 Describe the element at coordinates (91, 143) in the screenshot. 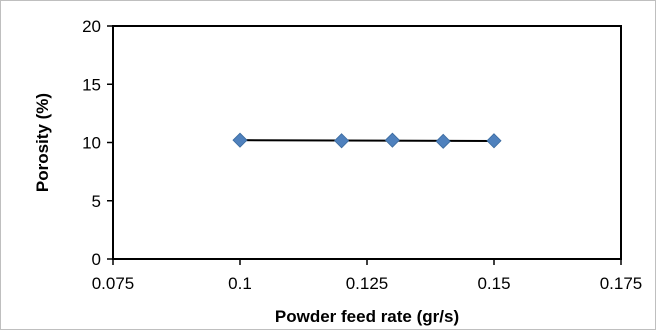

I see `y-tick-label: 10` at that location.